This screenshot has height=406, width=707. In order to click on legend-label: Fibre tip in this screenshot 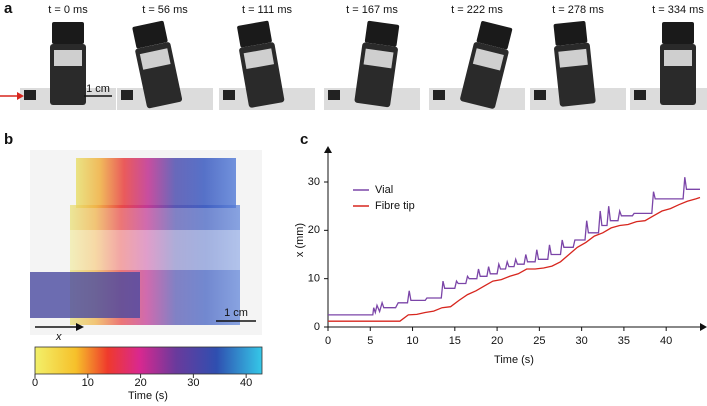, I will do `click(395, 206)`.